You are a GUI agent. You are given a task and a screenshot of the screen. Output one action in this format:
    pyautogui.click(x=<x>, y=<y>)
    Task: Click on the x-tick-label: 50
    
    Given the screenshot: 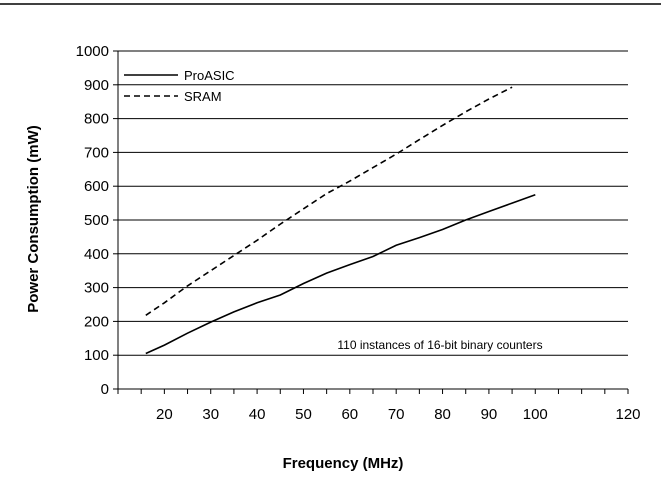 What is the action you would take?
    pyautogui.click(x=303, y=414)
    